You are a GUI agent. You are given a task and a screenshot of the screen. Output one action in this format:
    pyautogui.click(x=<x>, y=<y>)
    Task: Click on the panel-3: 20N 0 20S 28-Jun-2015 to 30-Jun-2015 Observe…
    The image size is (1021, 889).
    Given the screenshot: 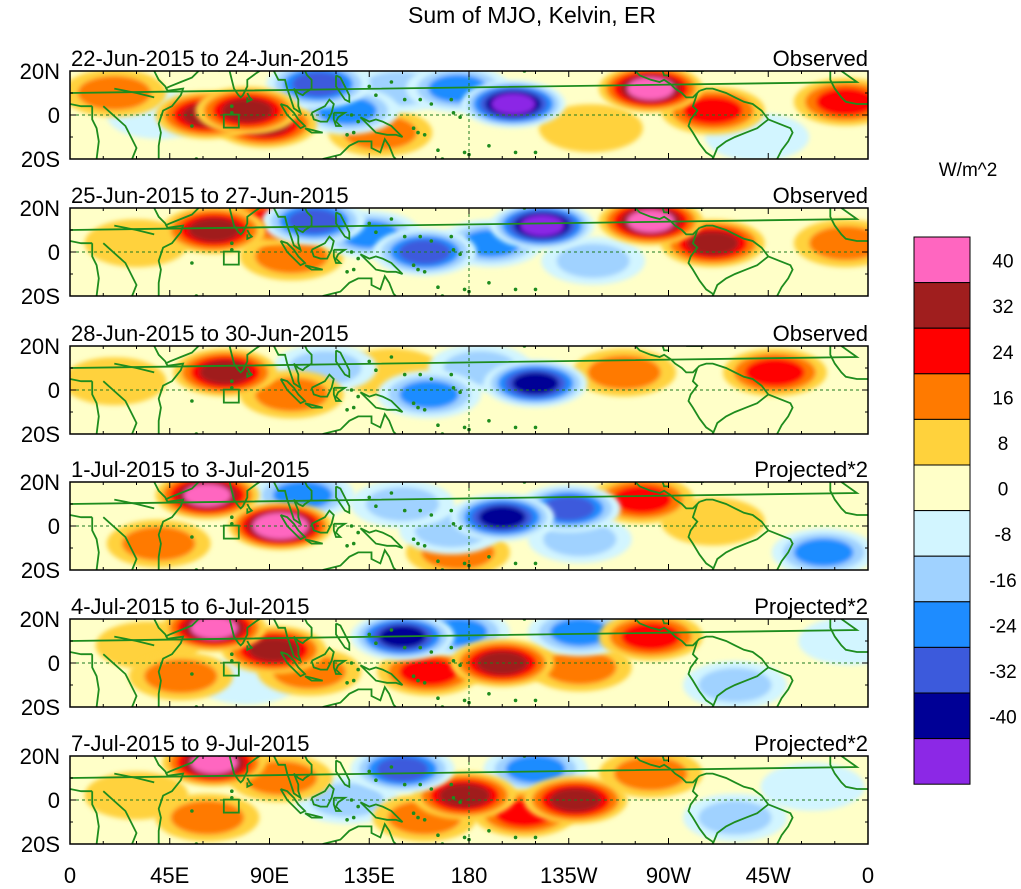 What is the action you would take?
    pyautogui.click(x=444, y=384)
    